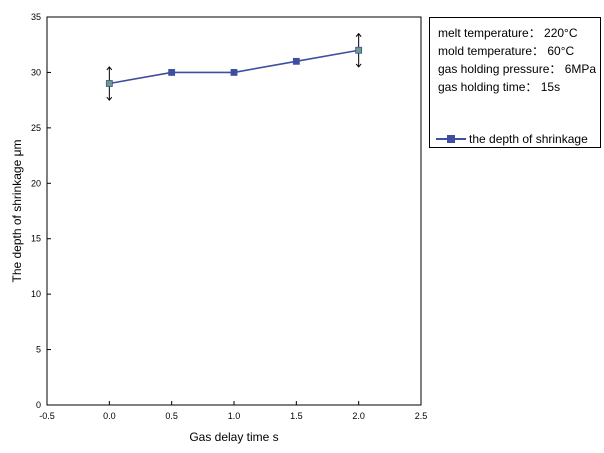 The height and width of the screenshot is (453, 604). Describe the element at coordinates (528, 139) in the screenshot. I see `legend-series-label: the depth of shrinkage` at that location.